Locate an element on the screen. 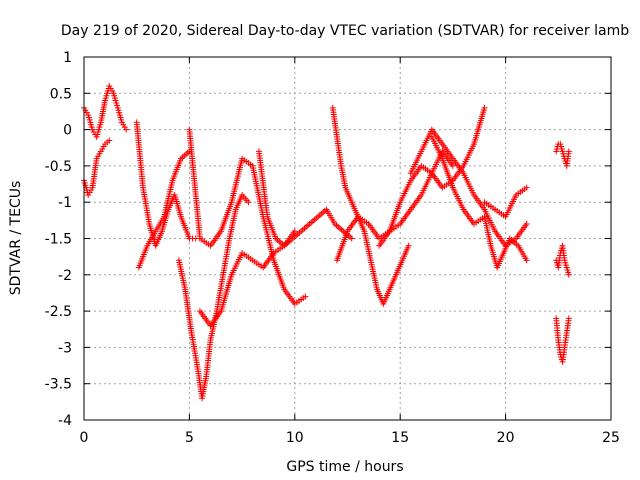  y-tick-label: -3 is located at coordinates (65, 348).